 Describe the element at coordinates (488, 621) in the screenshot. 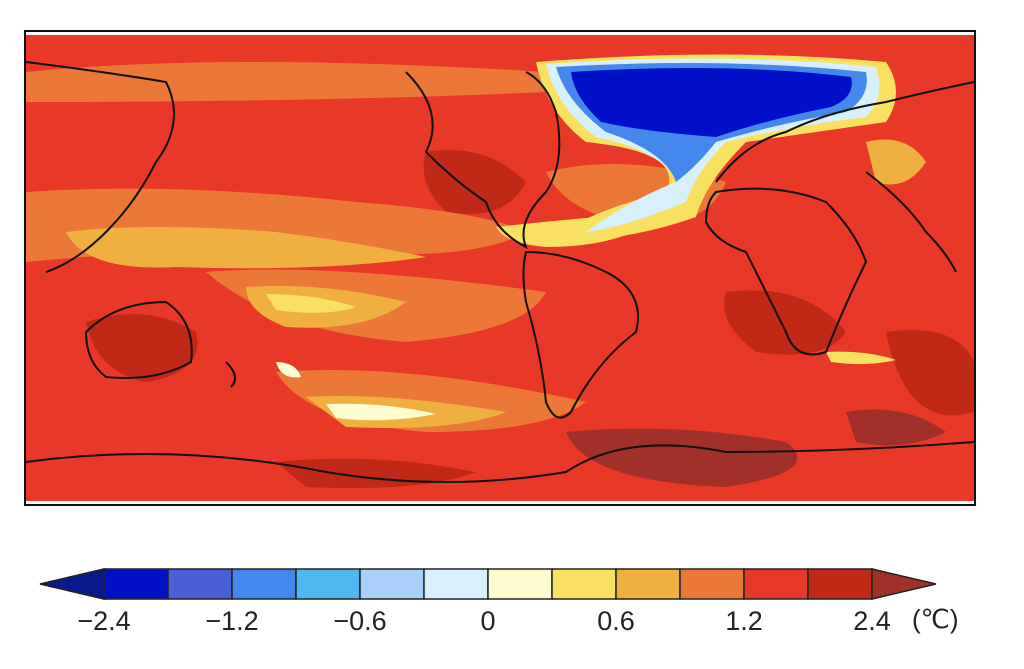

I see `colorbar-tick-label: 0` at that location.